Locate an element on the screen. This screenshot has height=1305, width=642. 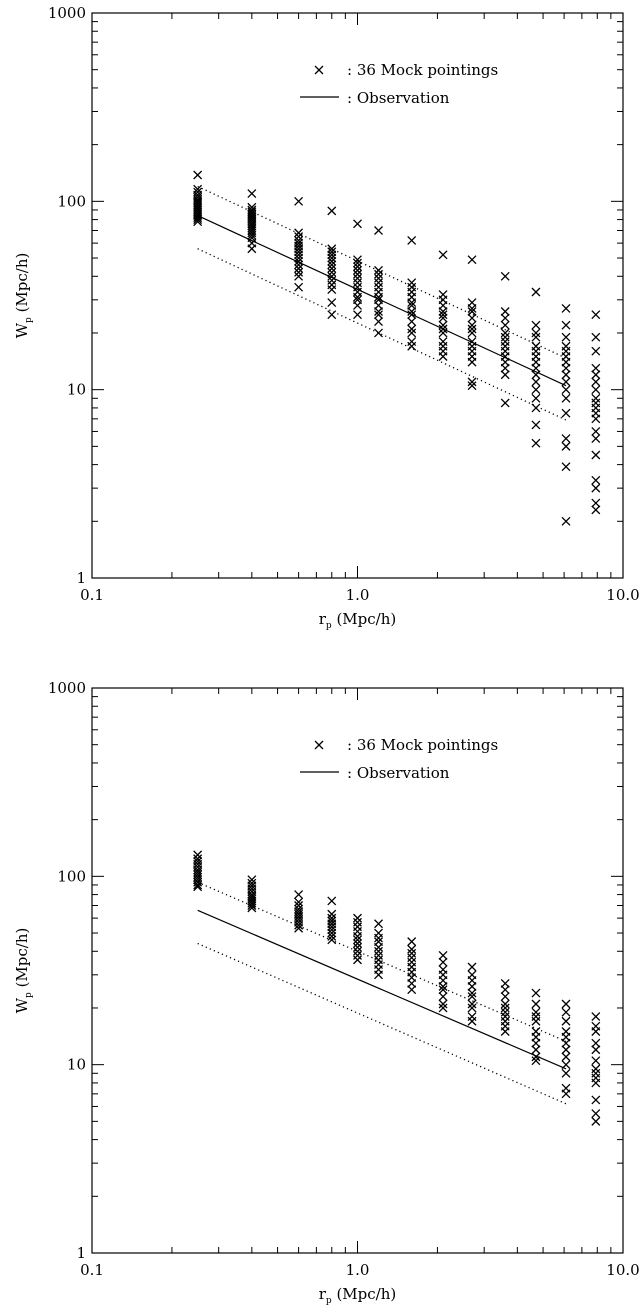
x-axis-label: rp (Mpc/h) is located at coordinates (358, 1295).